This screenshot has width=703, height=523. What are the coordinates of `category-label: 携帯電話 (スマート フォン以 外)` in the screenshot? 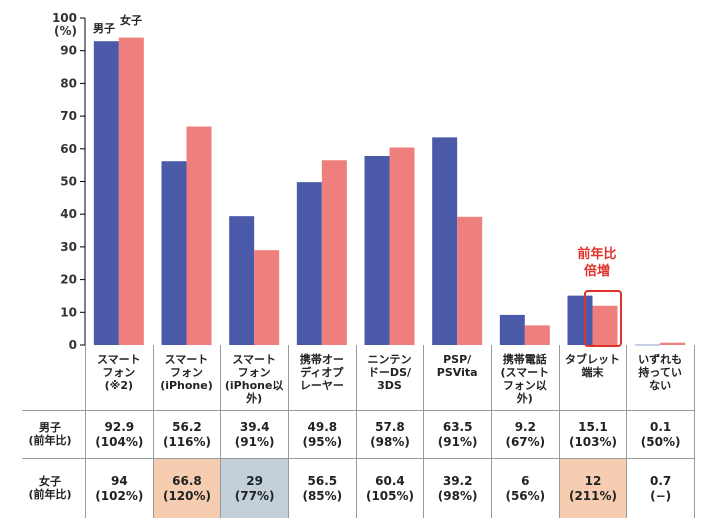 It's located at (525, 379).